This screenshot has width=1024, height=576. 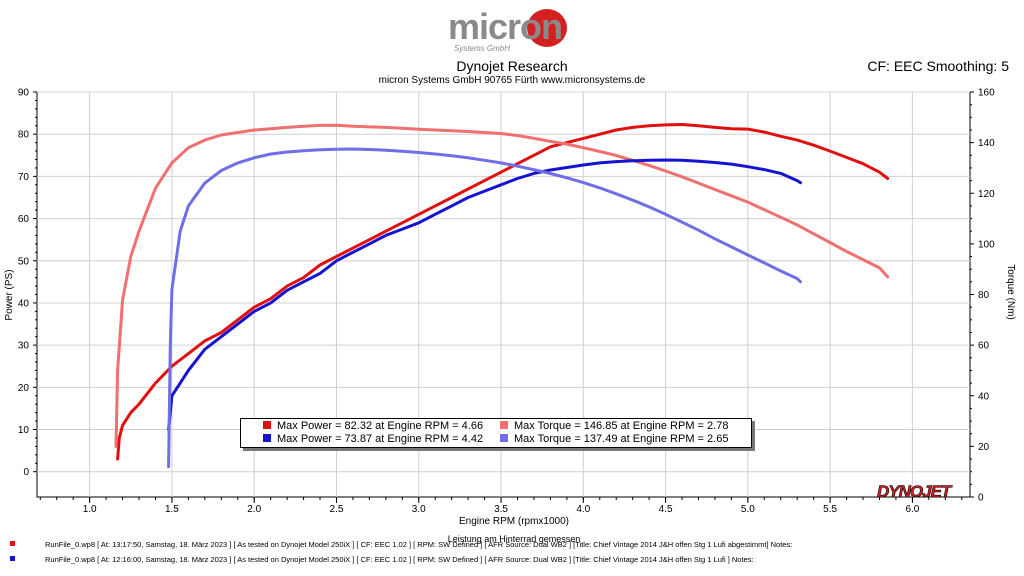 I want to click on legend-item: Max Power = 73.87 at Engine RPM = 4.42, so click(x=373, y=439).